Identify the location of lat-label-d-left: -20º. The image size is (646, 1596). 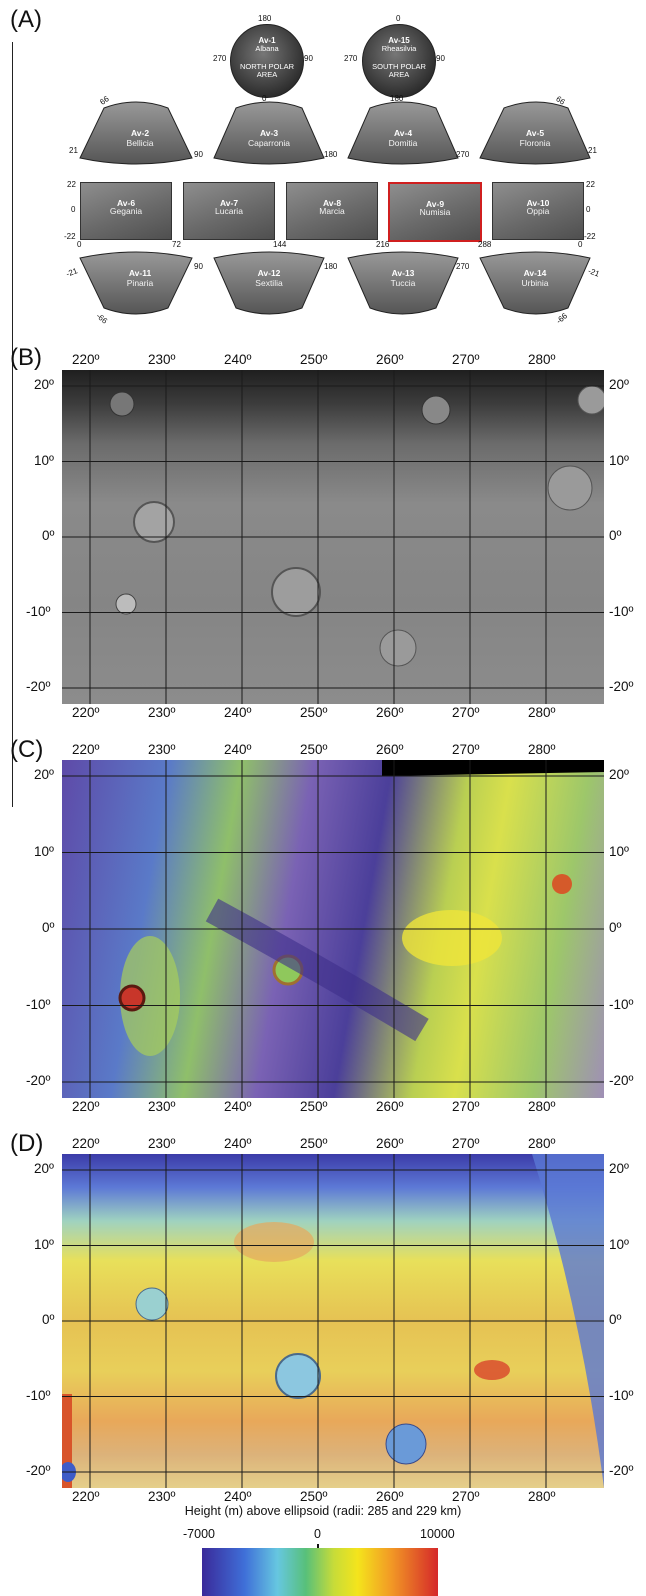
(38, 1470).